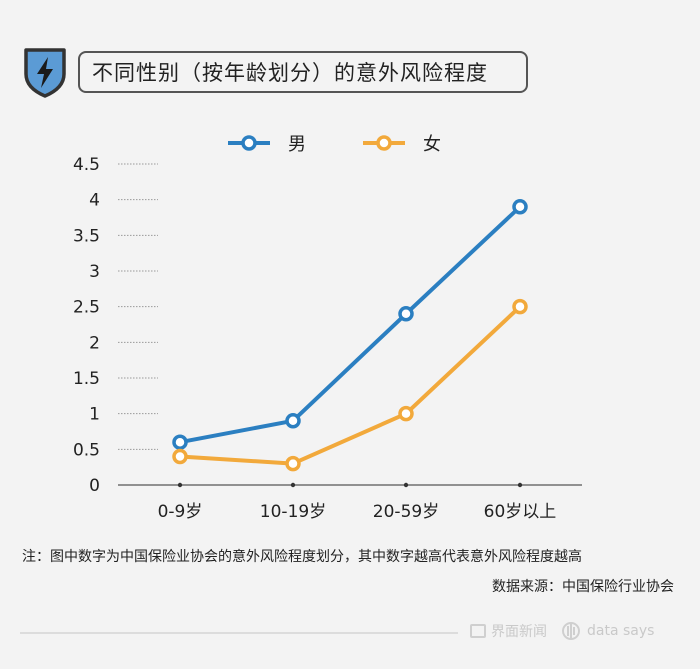  What do you see at coordinates (583, 587) in the screenshot?
I see `data-source: 数据来源：中国保险行业协会` at bounding box center [583, 587].